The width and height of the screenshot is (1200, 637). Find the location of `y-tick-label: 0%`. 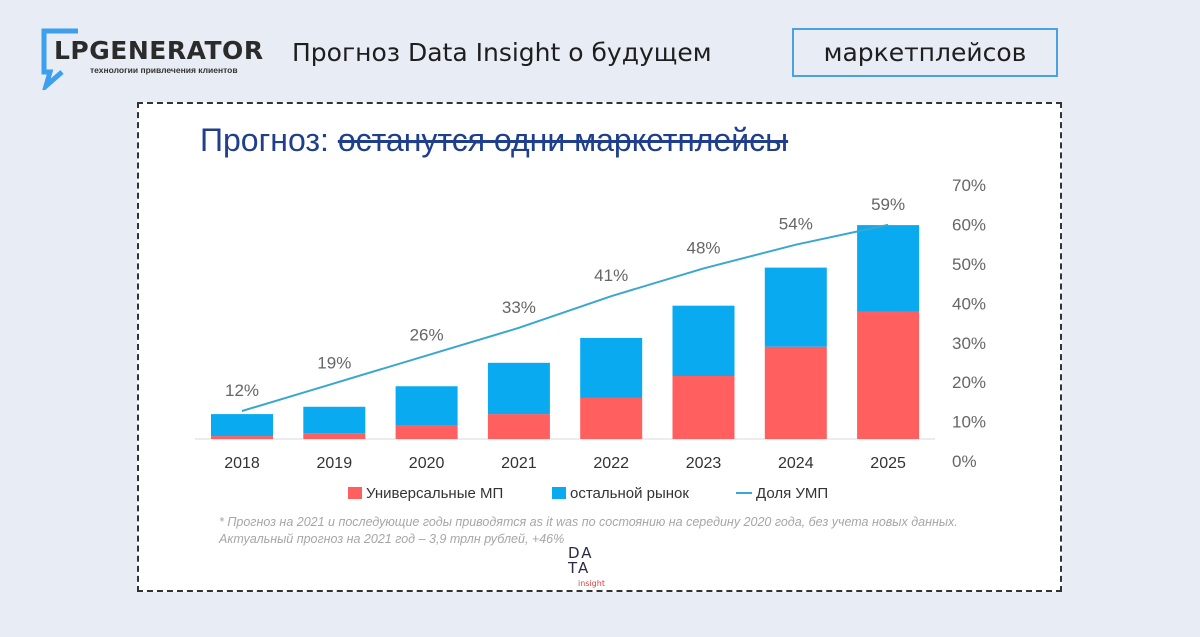

y-tick-label: 0% is located at coordinates (964, 461).